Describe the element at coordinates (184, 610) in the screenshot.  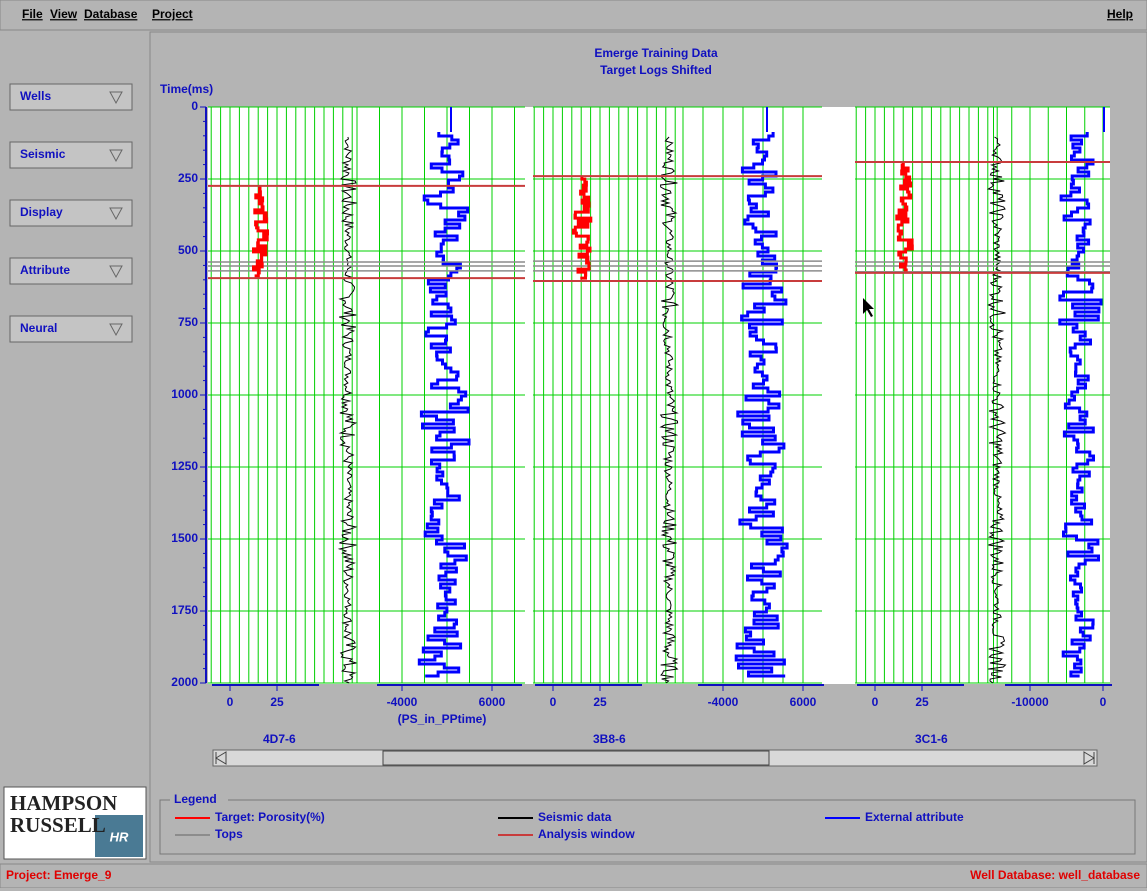
I see `y-tick-label: 1750` at that location.